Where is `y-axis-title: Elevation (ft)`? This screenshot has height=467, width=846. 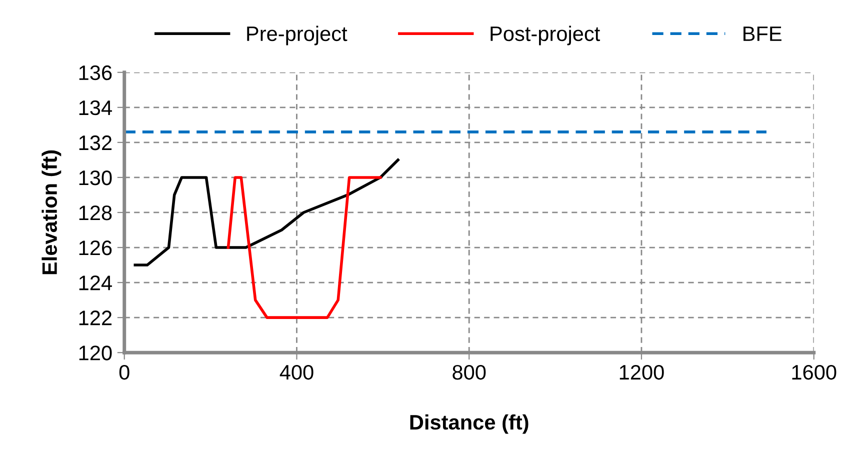 y-axis-title: Elevation (ft) is located at coordinates (52, 212).